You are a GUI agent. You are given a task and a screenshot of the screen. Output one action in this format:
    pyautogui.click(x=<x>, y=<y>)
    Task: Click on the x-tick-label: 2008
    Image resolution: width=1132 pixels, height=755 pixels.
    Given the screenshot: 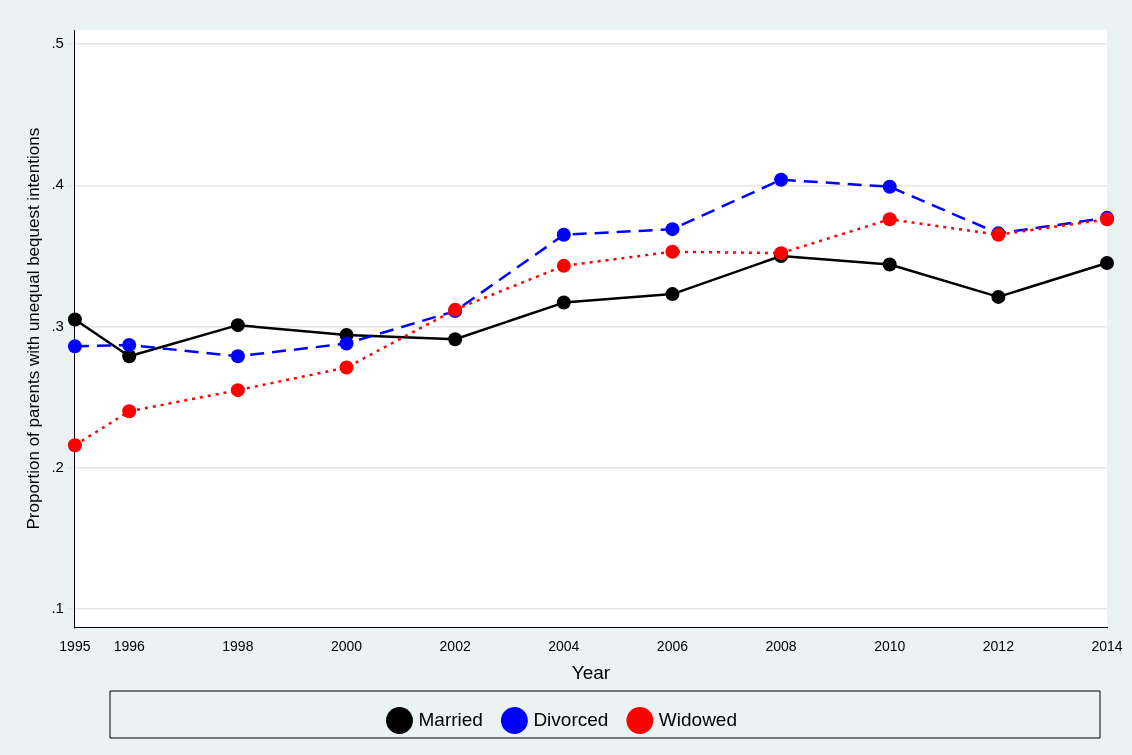 What is the action you would take?
    pyautogui.click(x=781, y=645)
    